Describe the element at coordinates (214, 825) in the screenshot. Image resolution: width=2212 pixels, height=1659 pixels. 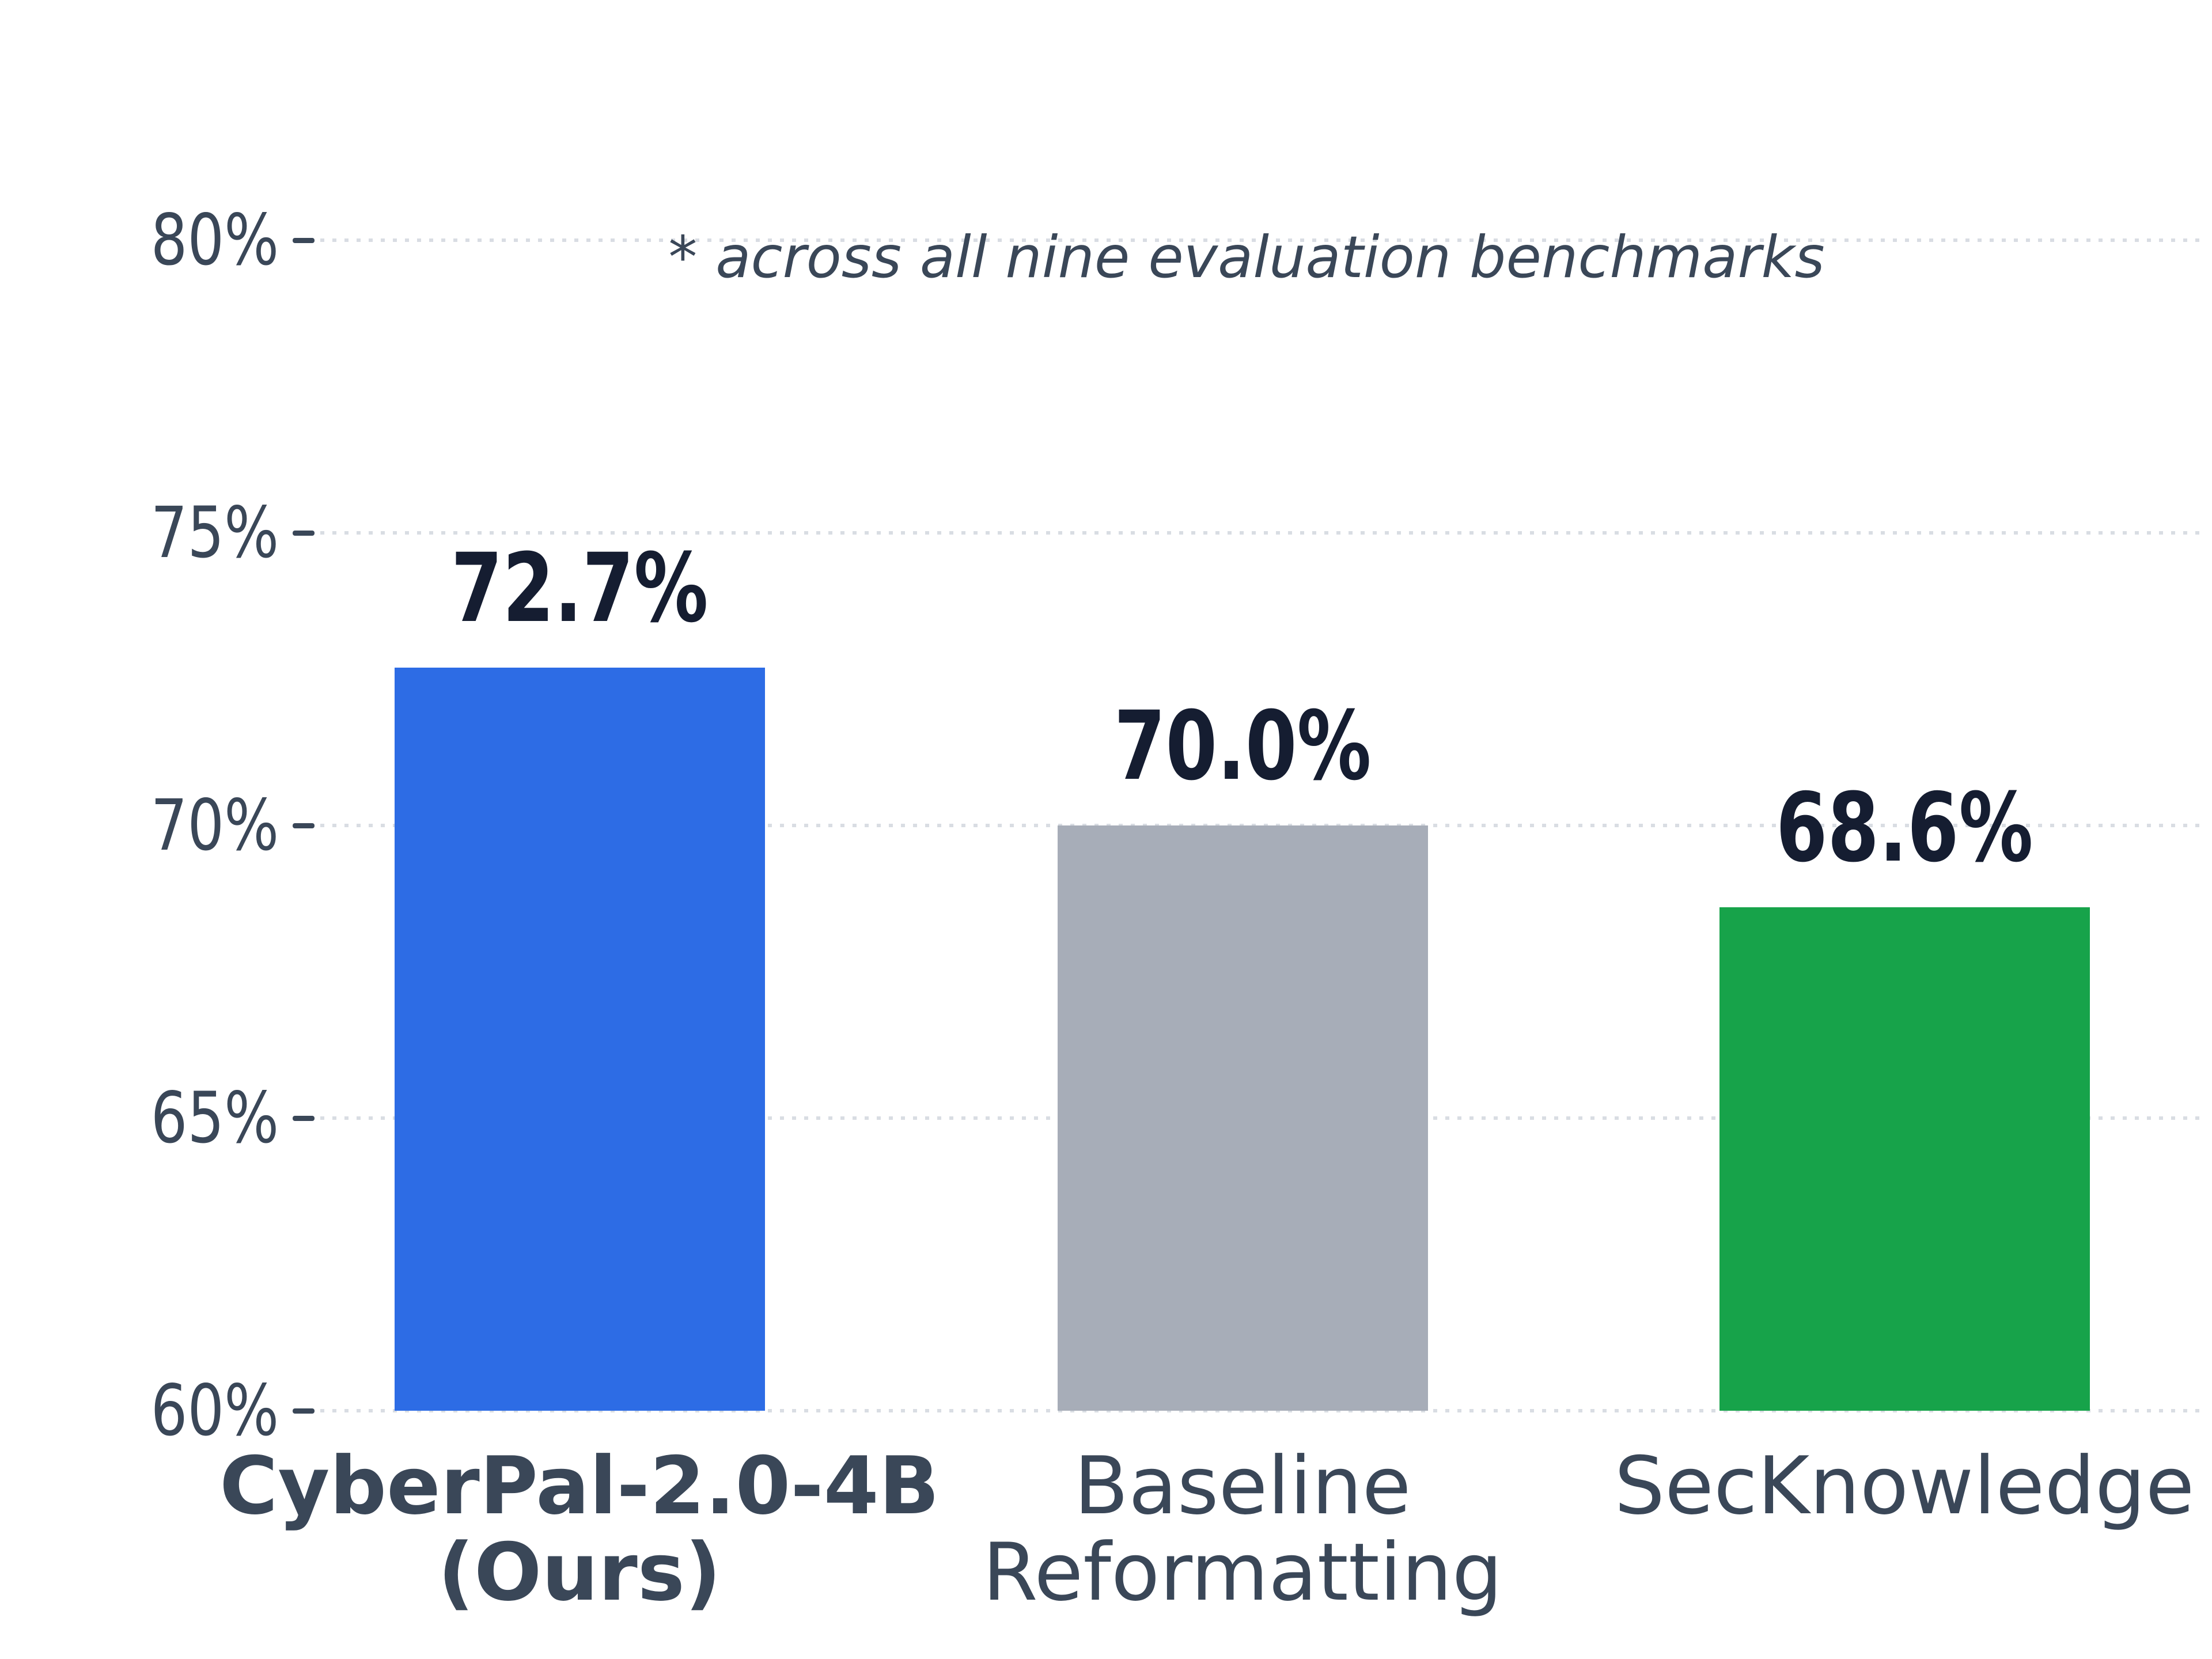
I see `y-tick-label-text: 70%` at that location.